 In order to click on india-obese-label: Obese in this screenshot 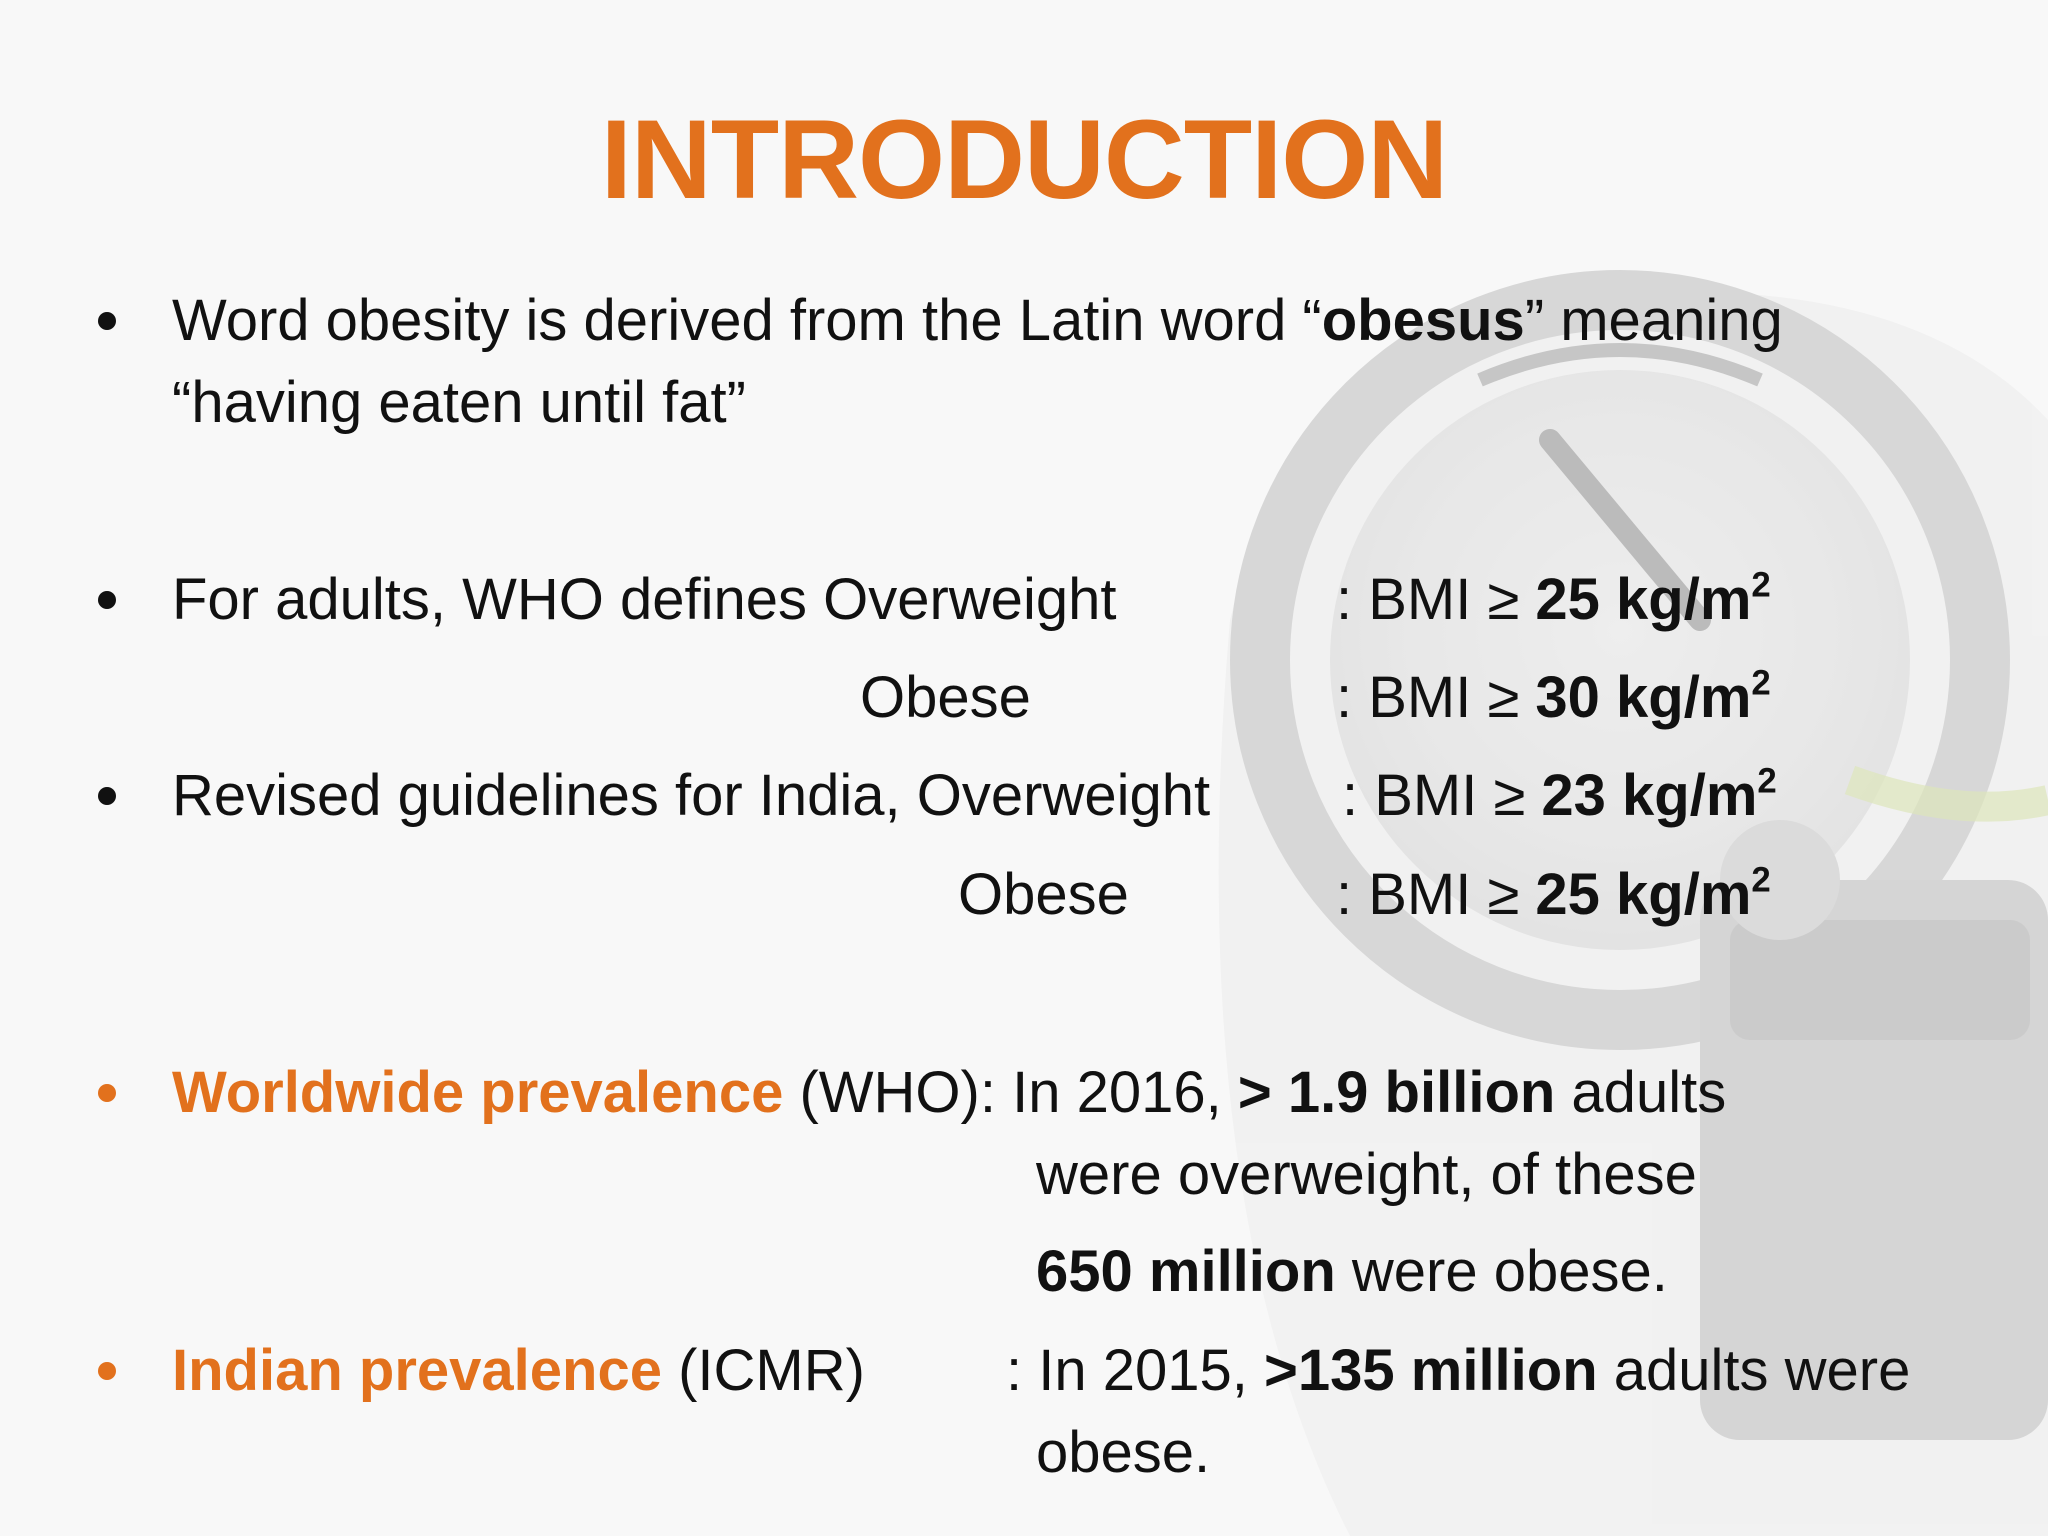, I will do `click(1043, 894)`.